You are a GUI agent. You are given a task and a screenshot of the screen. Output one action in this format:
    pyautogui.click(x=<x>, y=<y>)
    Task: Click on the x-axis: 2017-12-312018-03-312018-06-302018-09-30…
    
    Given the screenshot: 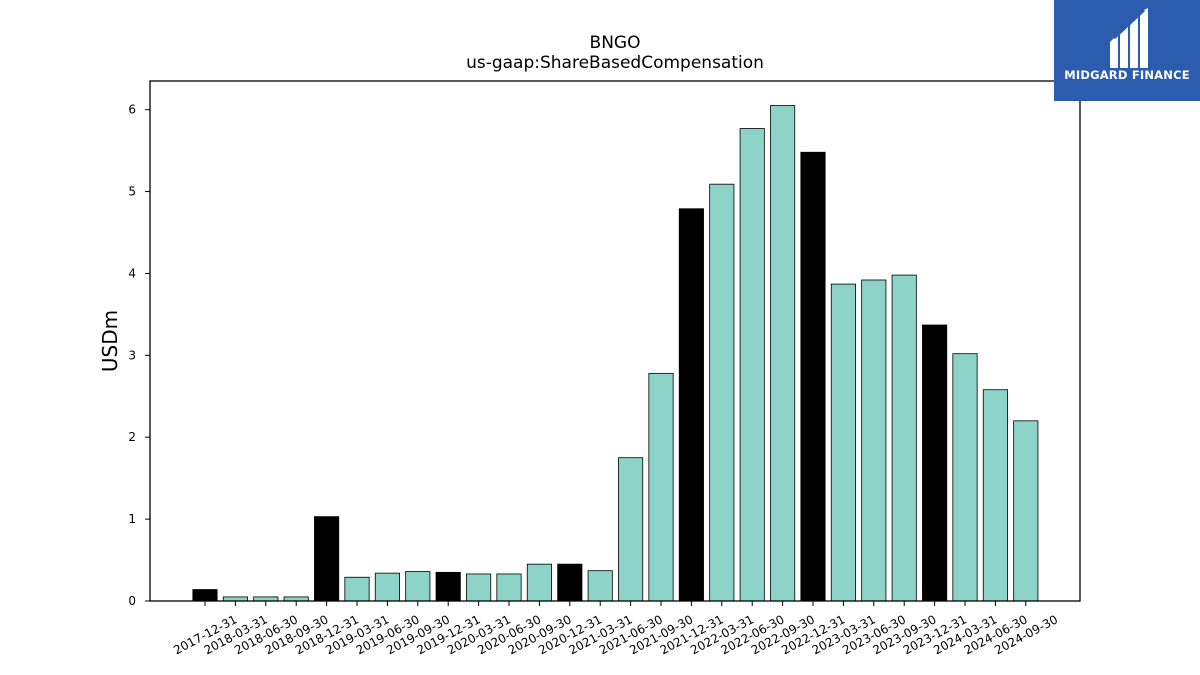 What is the action you would take?
    pyautogui.click(x=615, y=629)
    